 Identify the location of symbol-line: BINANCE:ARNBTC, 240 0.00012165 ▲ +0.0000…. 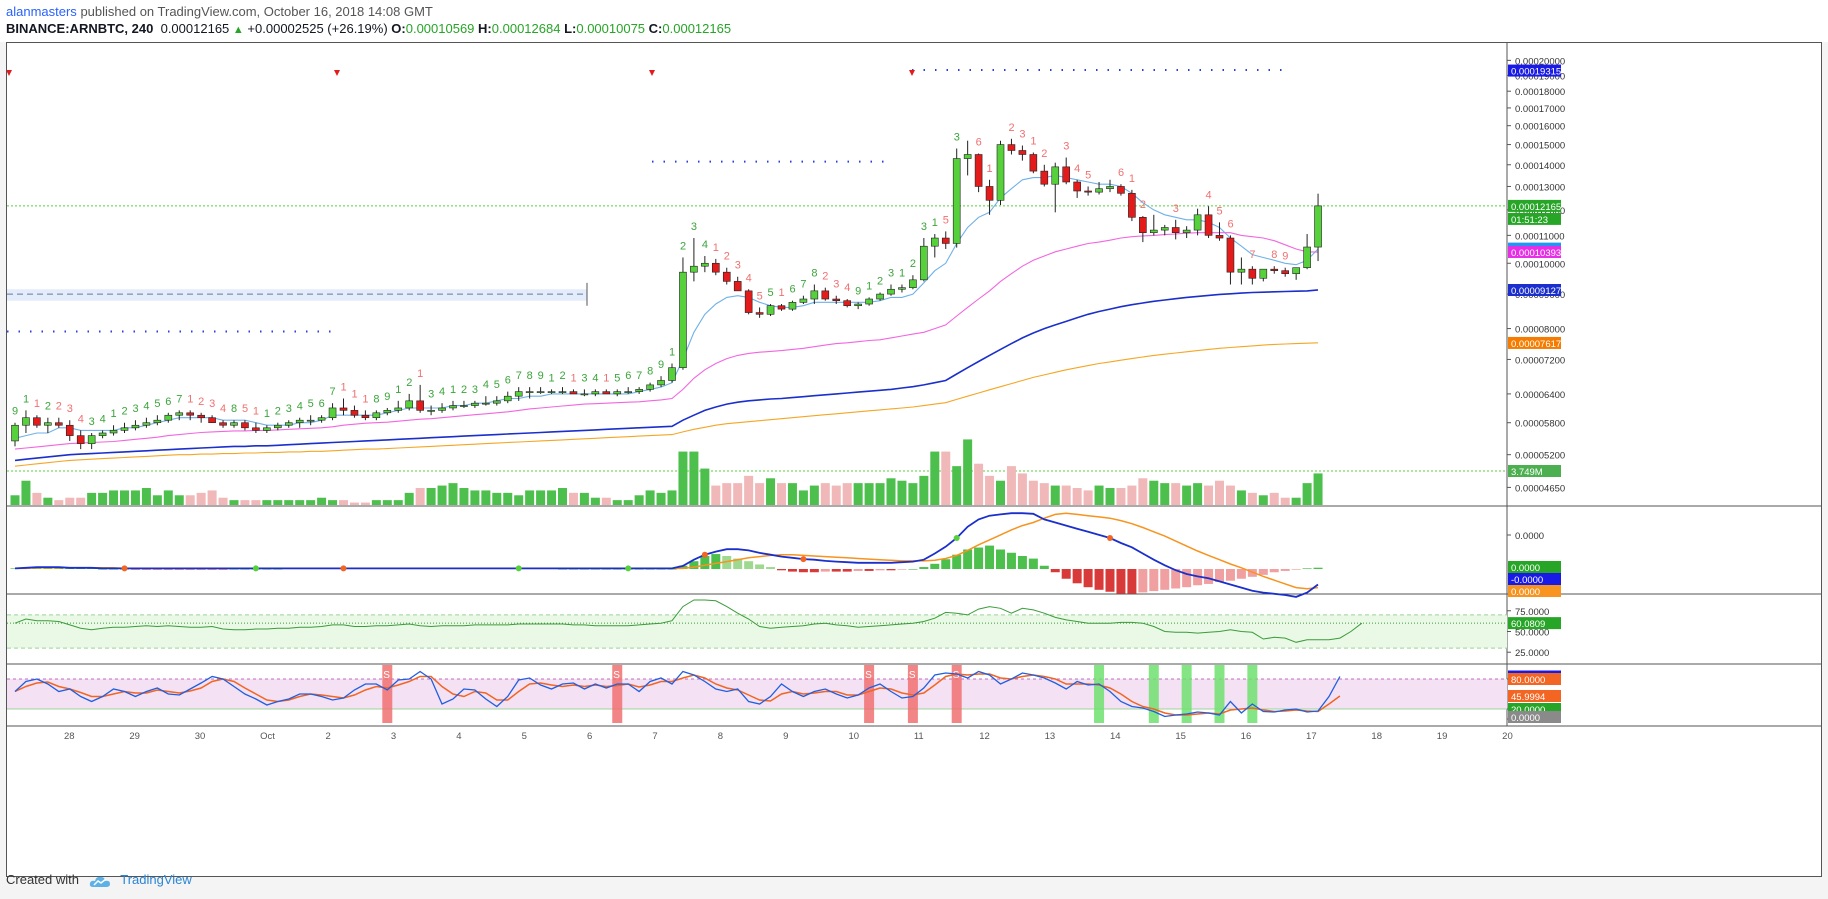
(368, 28).